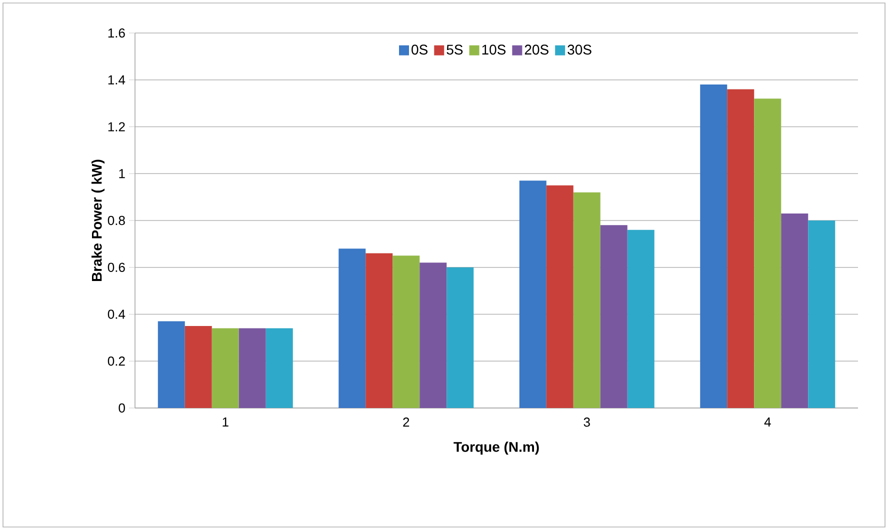 The image size is (888, 530). I want to click on y-tick-label: 0.2, so click(116, 361).